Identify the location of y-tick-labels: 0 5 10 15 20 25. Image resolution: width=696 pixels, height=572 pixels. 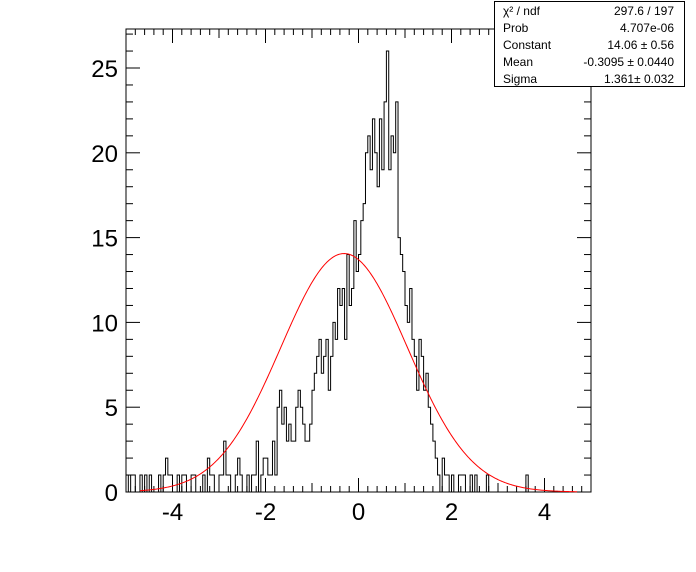
(104, 281).